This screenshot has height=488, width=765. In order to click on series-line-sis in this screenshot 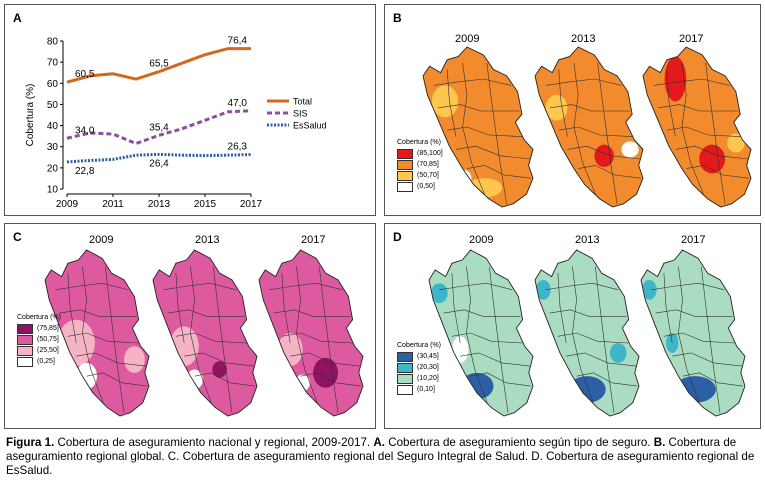, I will do `click(159, 127)`.